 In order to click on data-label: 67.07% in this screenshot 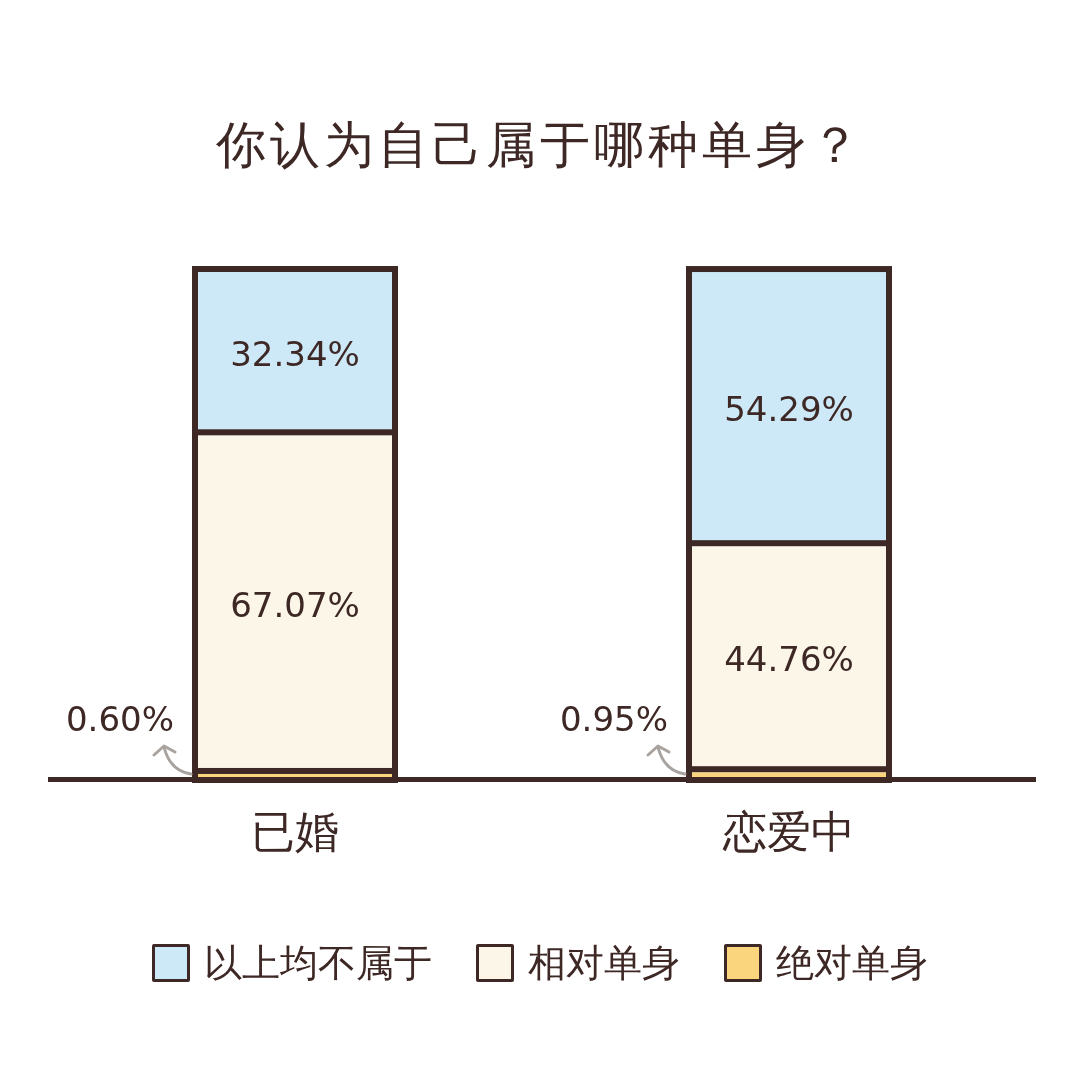, I will do `click(295, 604)`.